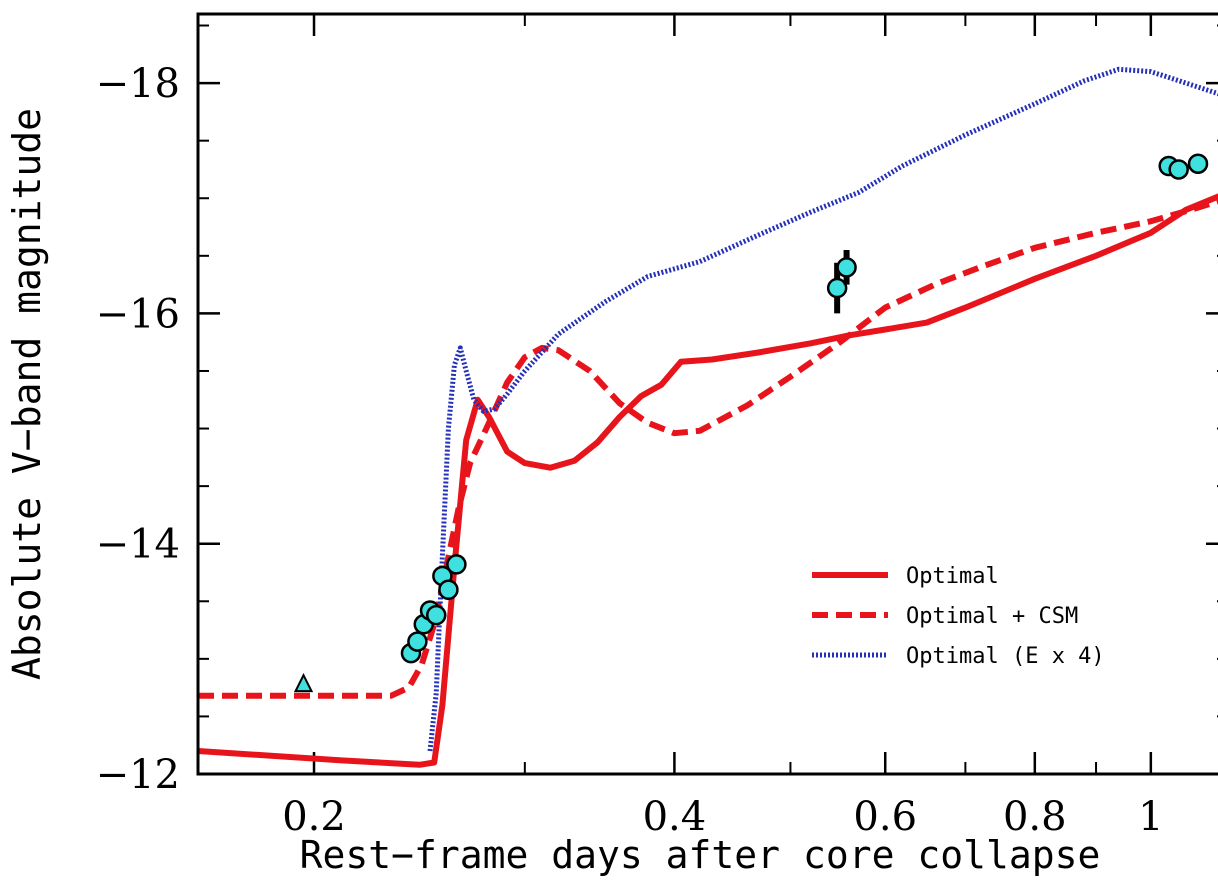 Image resolution: width=1218 pixels, height=882 pixels. I want to click on y-tick-label: −18, so click(138, 84).